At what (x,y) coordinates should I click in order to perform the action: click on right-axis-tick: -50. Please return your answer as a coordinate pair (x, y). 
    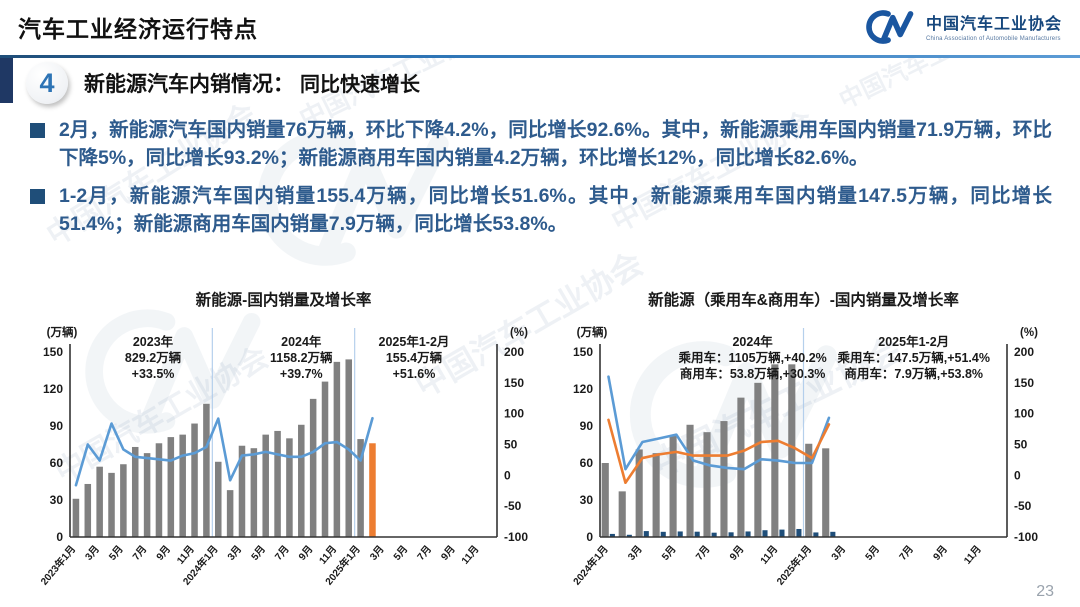
    Looking at the image, I should click on (1023, 506).